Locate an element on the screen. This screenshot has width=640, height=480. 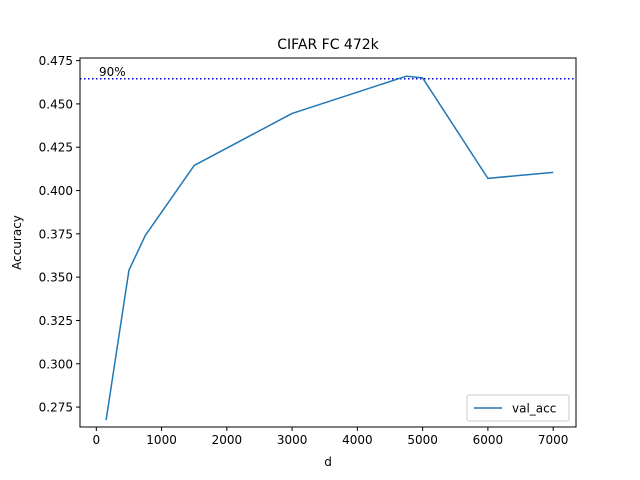
y-tick-label: 0.475 is located at coordinates (56, 61).